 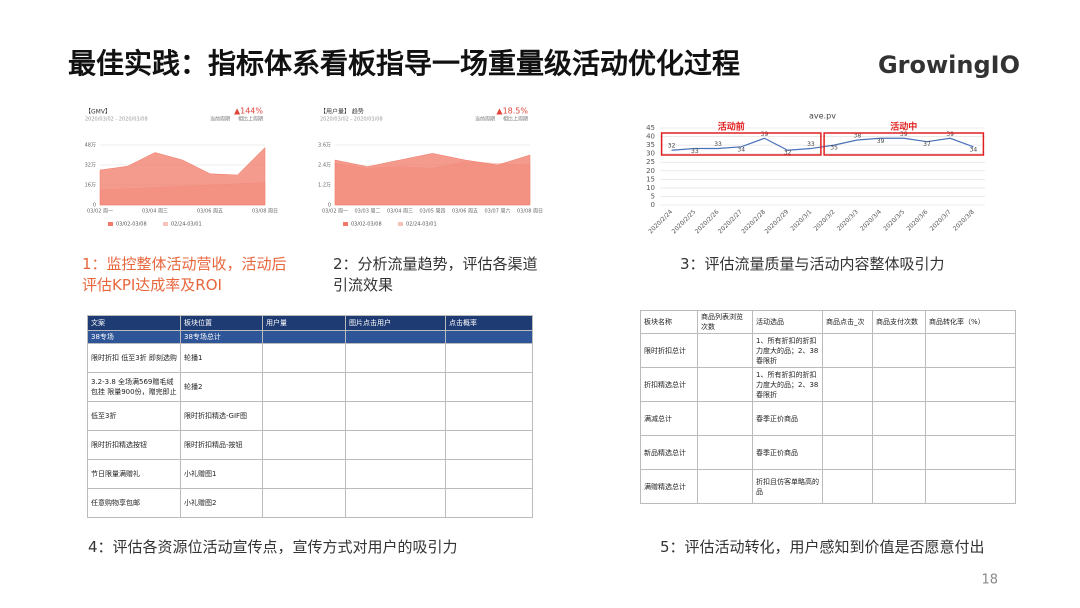 I want to click on header-row: 板块名称 商品列表浏览次数 活动选品 商品点击_次 商品支付次数 商品转化率（%）, so click(x=828, y=322).